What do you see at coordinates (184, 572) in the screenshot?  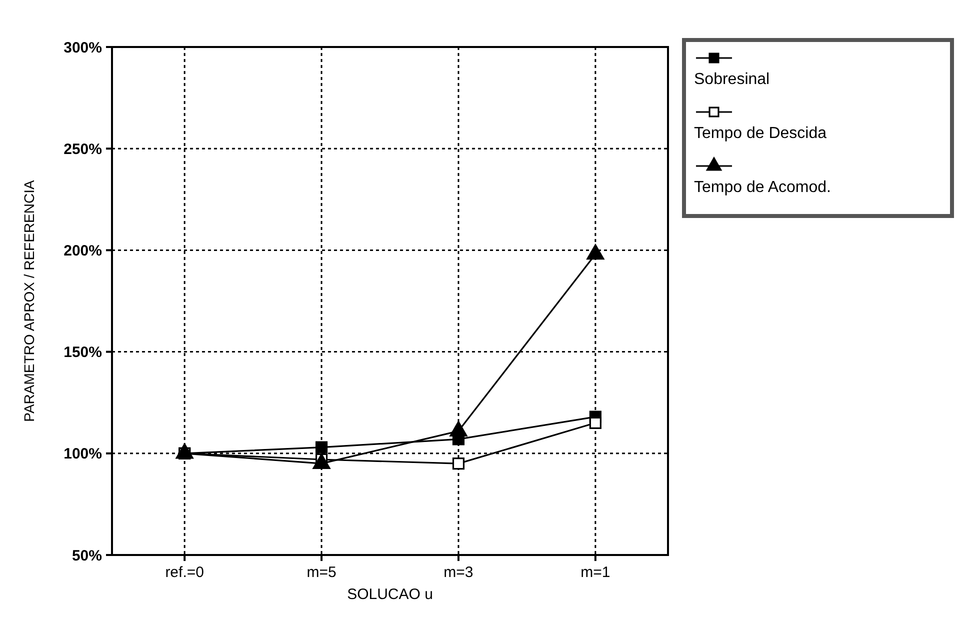 I see `x-tick-label: ref.=0` at bounding box center [184, 572].